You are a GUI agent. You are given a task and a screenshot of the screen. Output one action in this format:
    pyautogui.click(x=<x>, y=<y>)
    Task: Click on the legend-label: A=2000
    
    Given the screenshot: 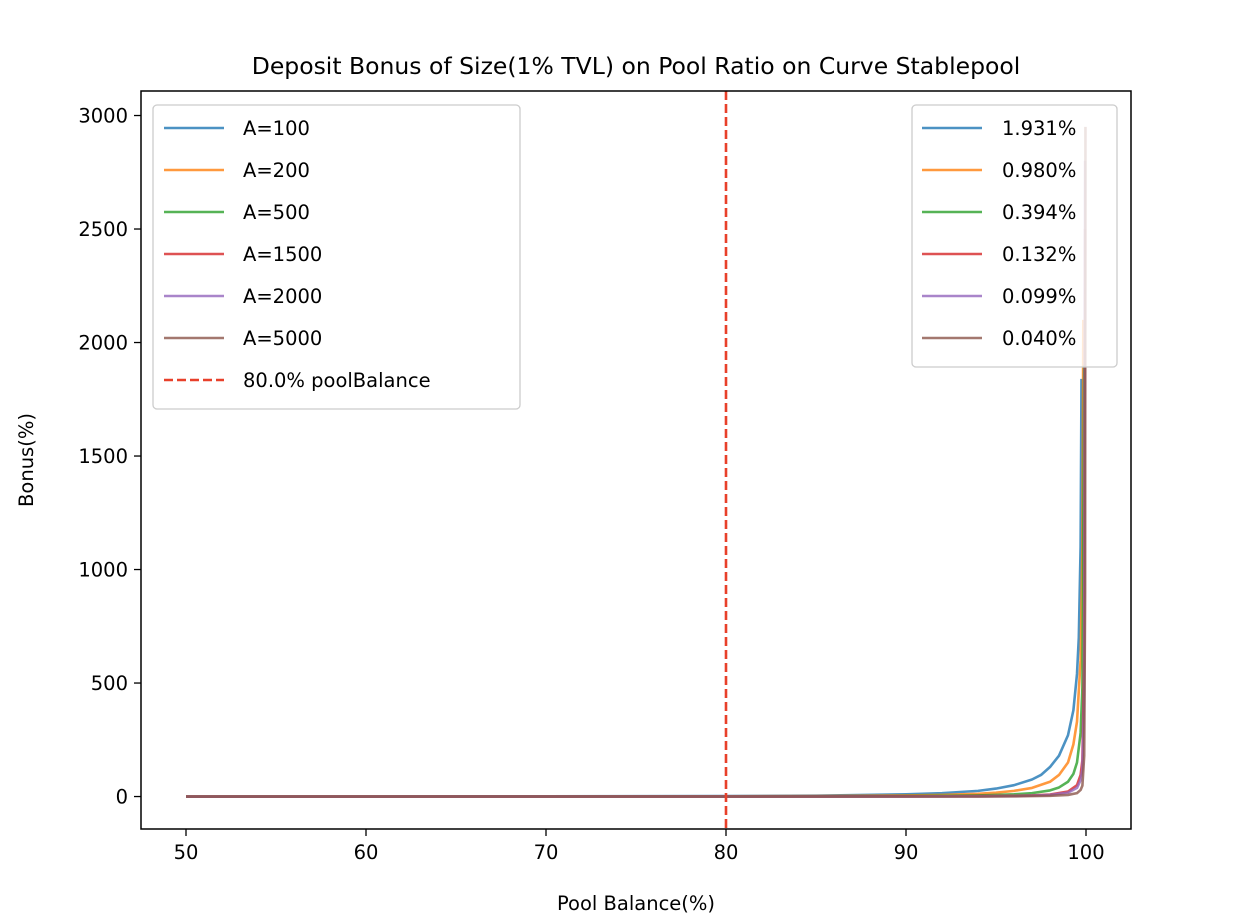 What is the action you would take?
    pyautogui.click(x=282, y=296)
    